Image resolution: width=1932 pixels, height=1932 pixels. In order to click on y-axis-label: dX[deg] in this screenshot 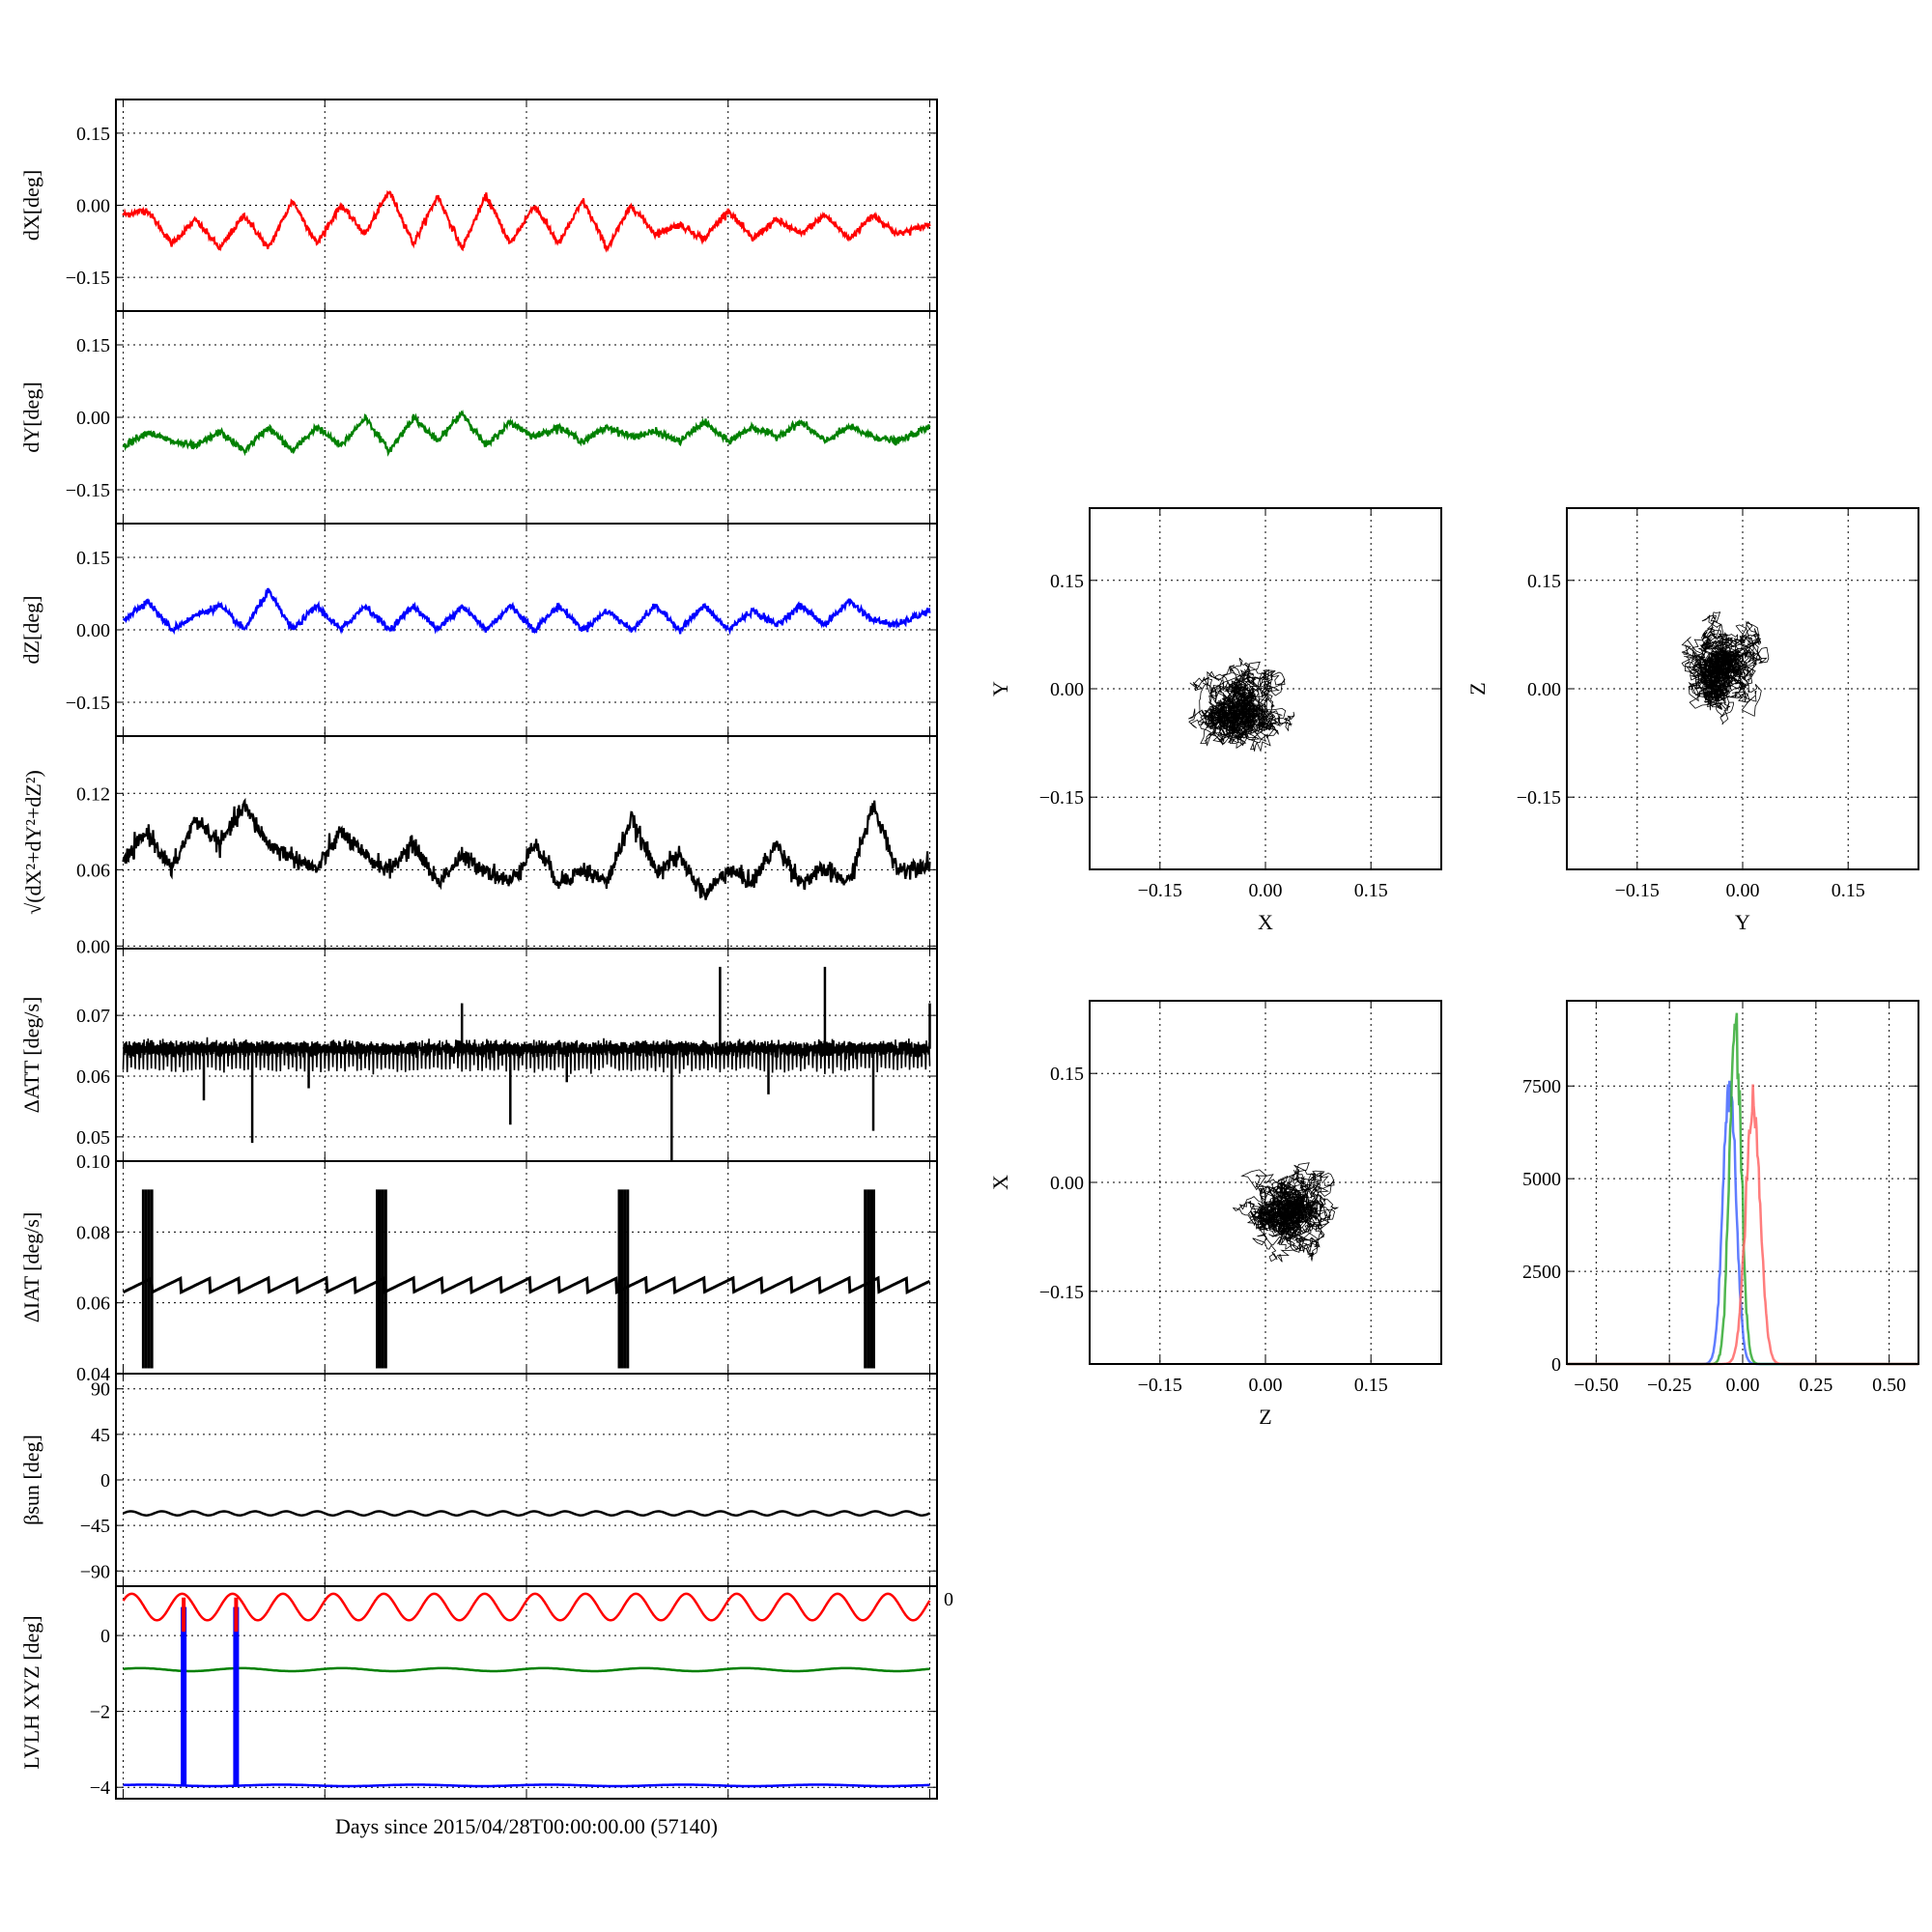, I will do `click(31, 205)`.